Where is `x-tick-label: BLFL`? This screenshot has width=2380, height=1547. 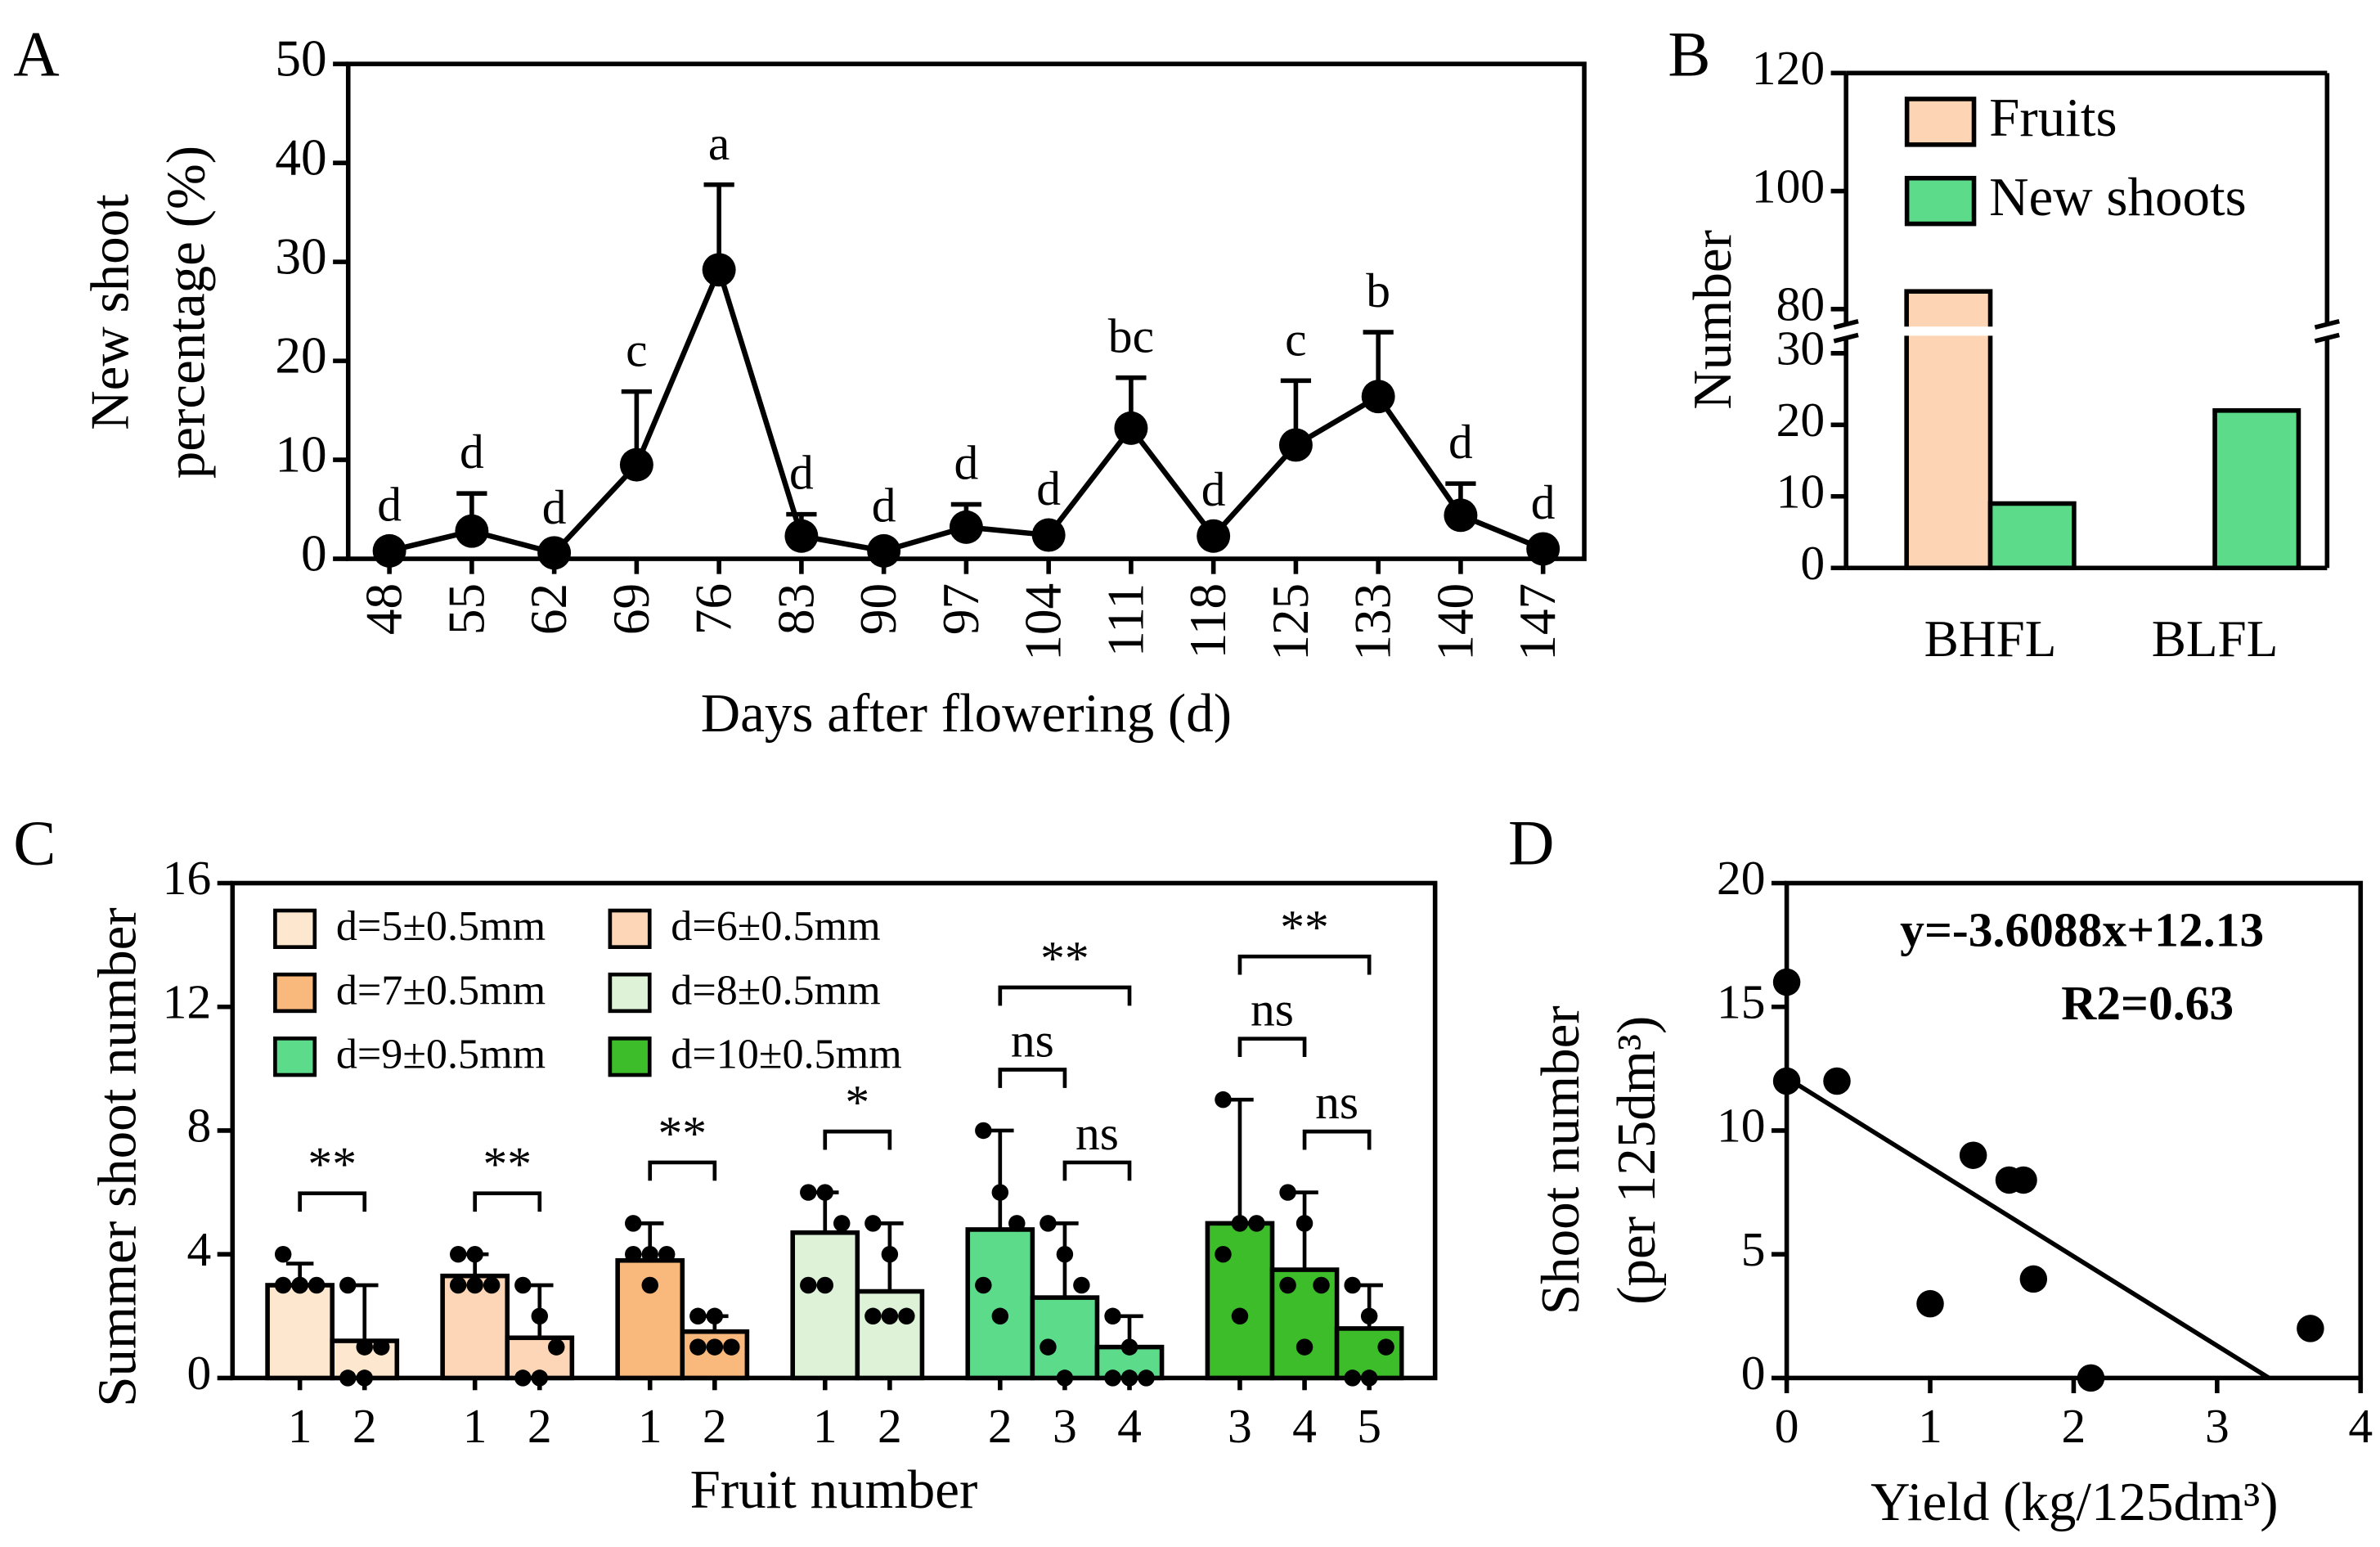 x-tick-label: BLFL is located at coordinates (2216, 639).